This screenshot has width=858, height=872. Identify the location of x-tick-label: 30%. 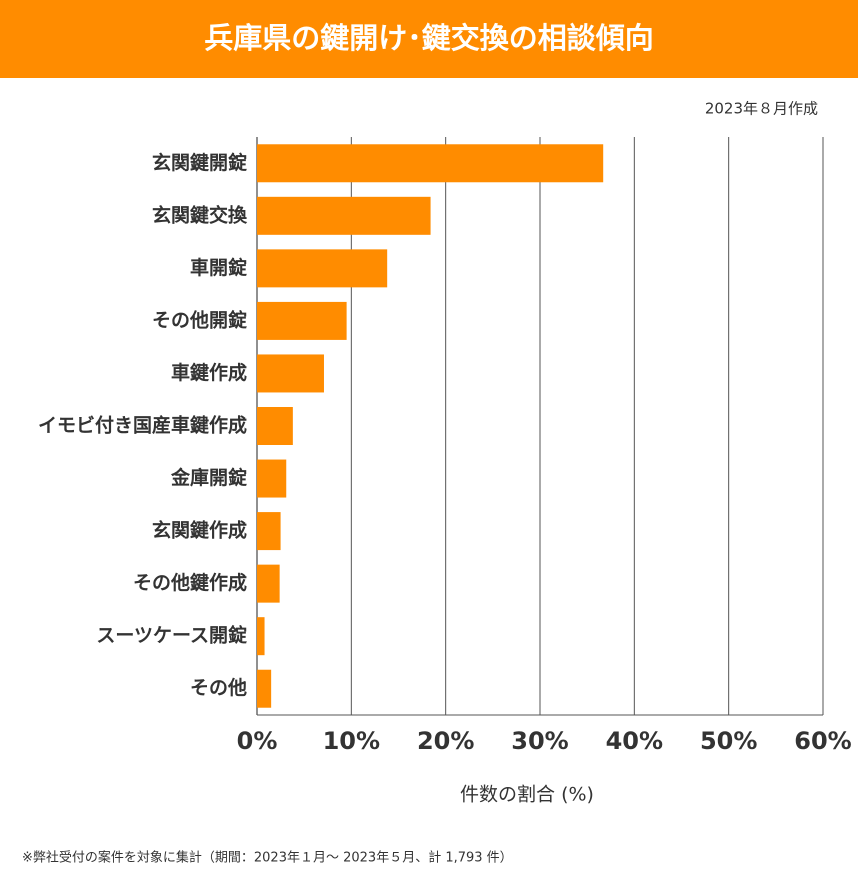
(539, 741).